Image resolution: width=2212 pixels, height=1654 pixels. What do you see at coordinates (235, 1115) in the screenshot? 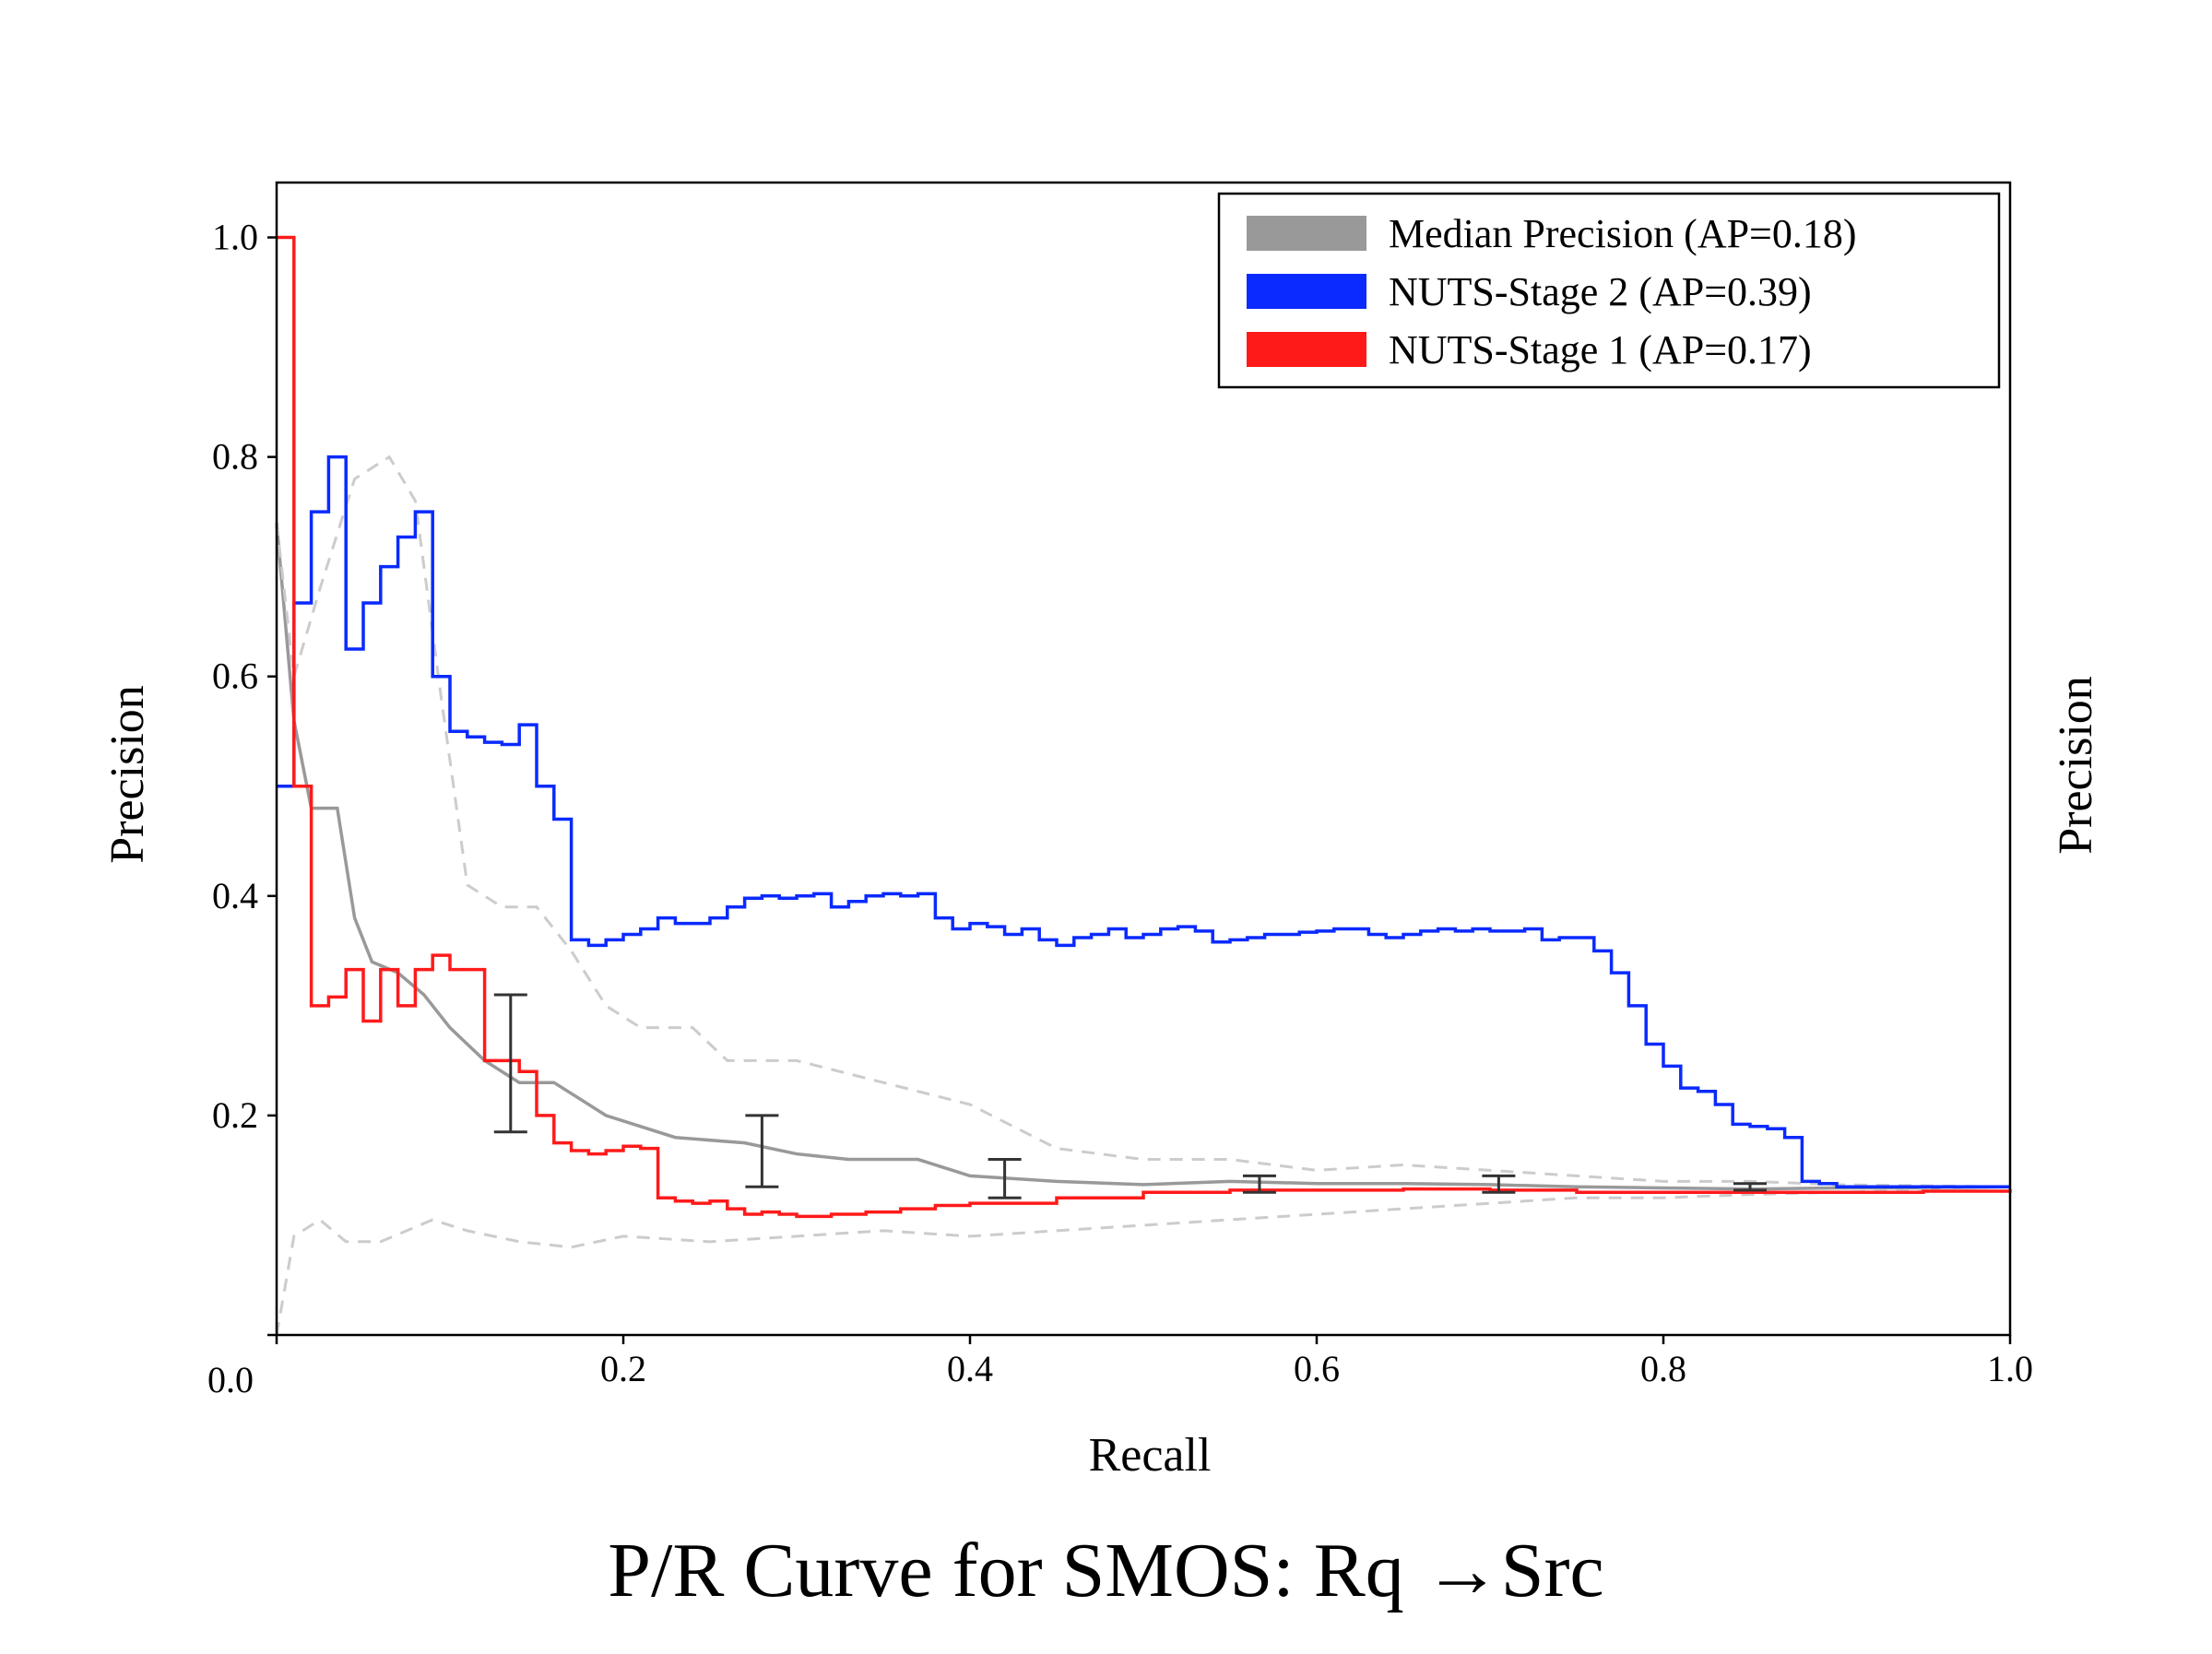
I see `y-tick-label-0: 0.2` at bounding box center [235, 1115].